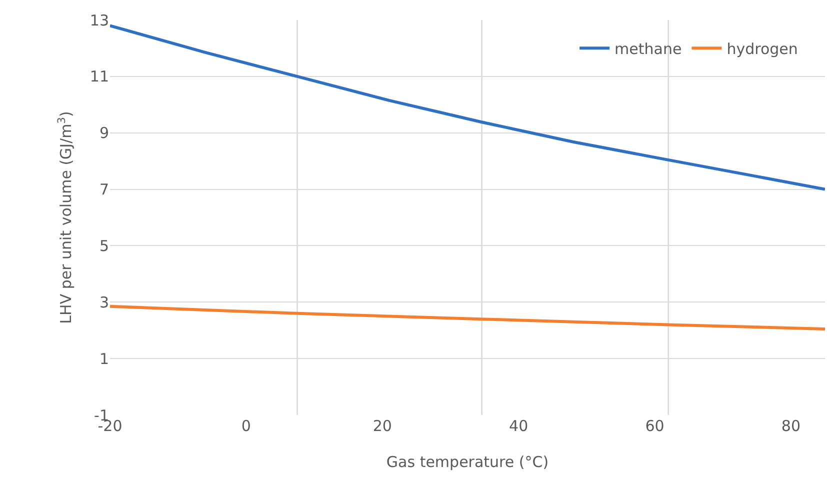 The image size is (827, 503). I want to click on x-tick-label: 40, so click(518, 426).